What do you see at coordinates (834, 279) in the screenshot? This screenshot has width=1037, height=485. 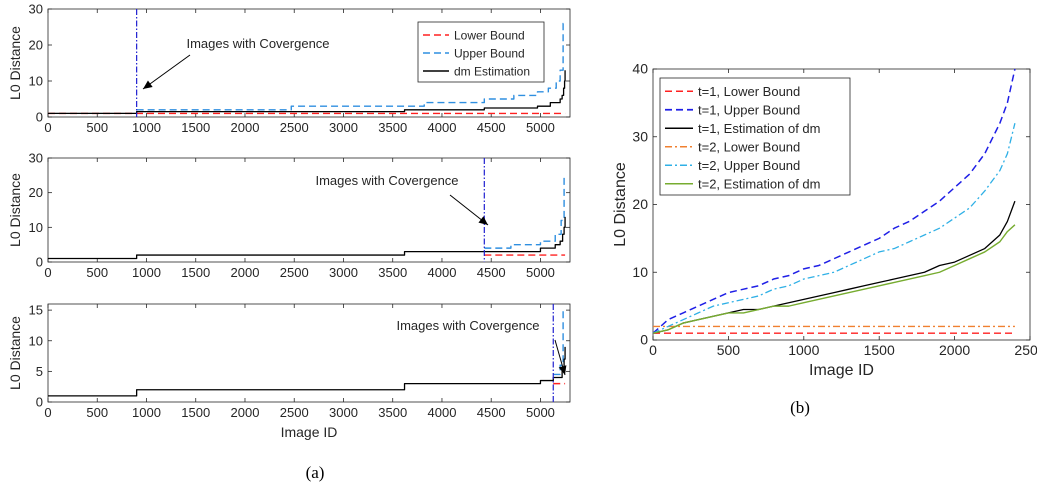 I see `series-line-estimate_t2` at bounding box center [834, 279].